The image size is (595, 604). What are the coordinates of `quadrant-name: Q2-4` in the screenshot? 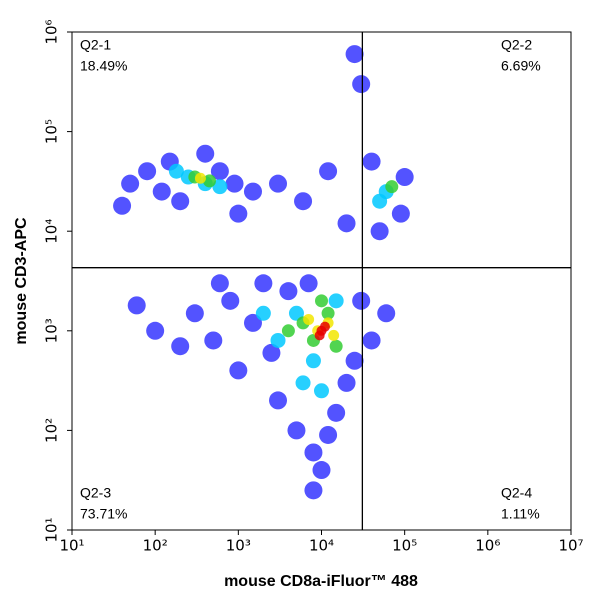 It's located at (516, 493).